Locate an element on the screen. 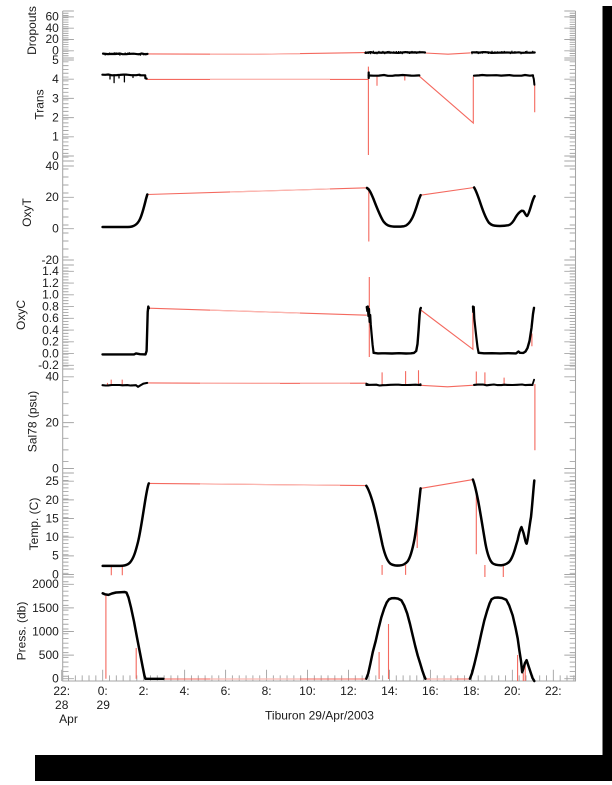 The width and height of the screenshot is (612, 785). svg-text: 1000 is located at coordinates (45, 631).